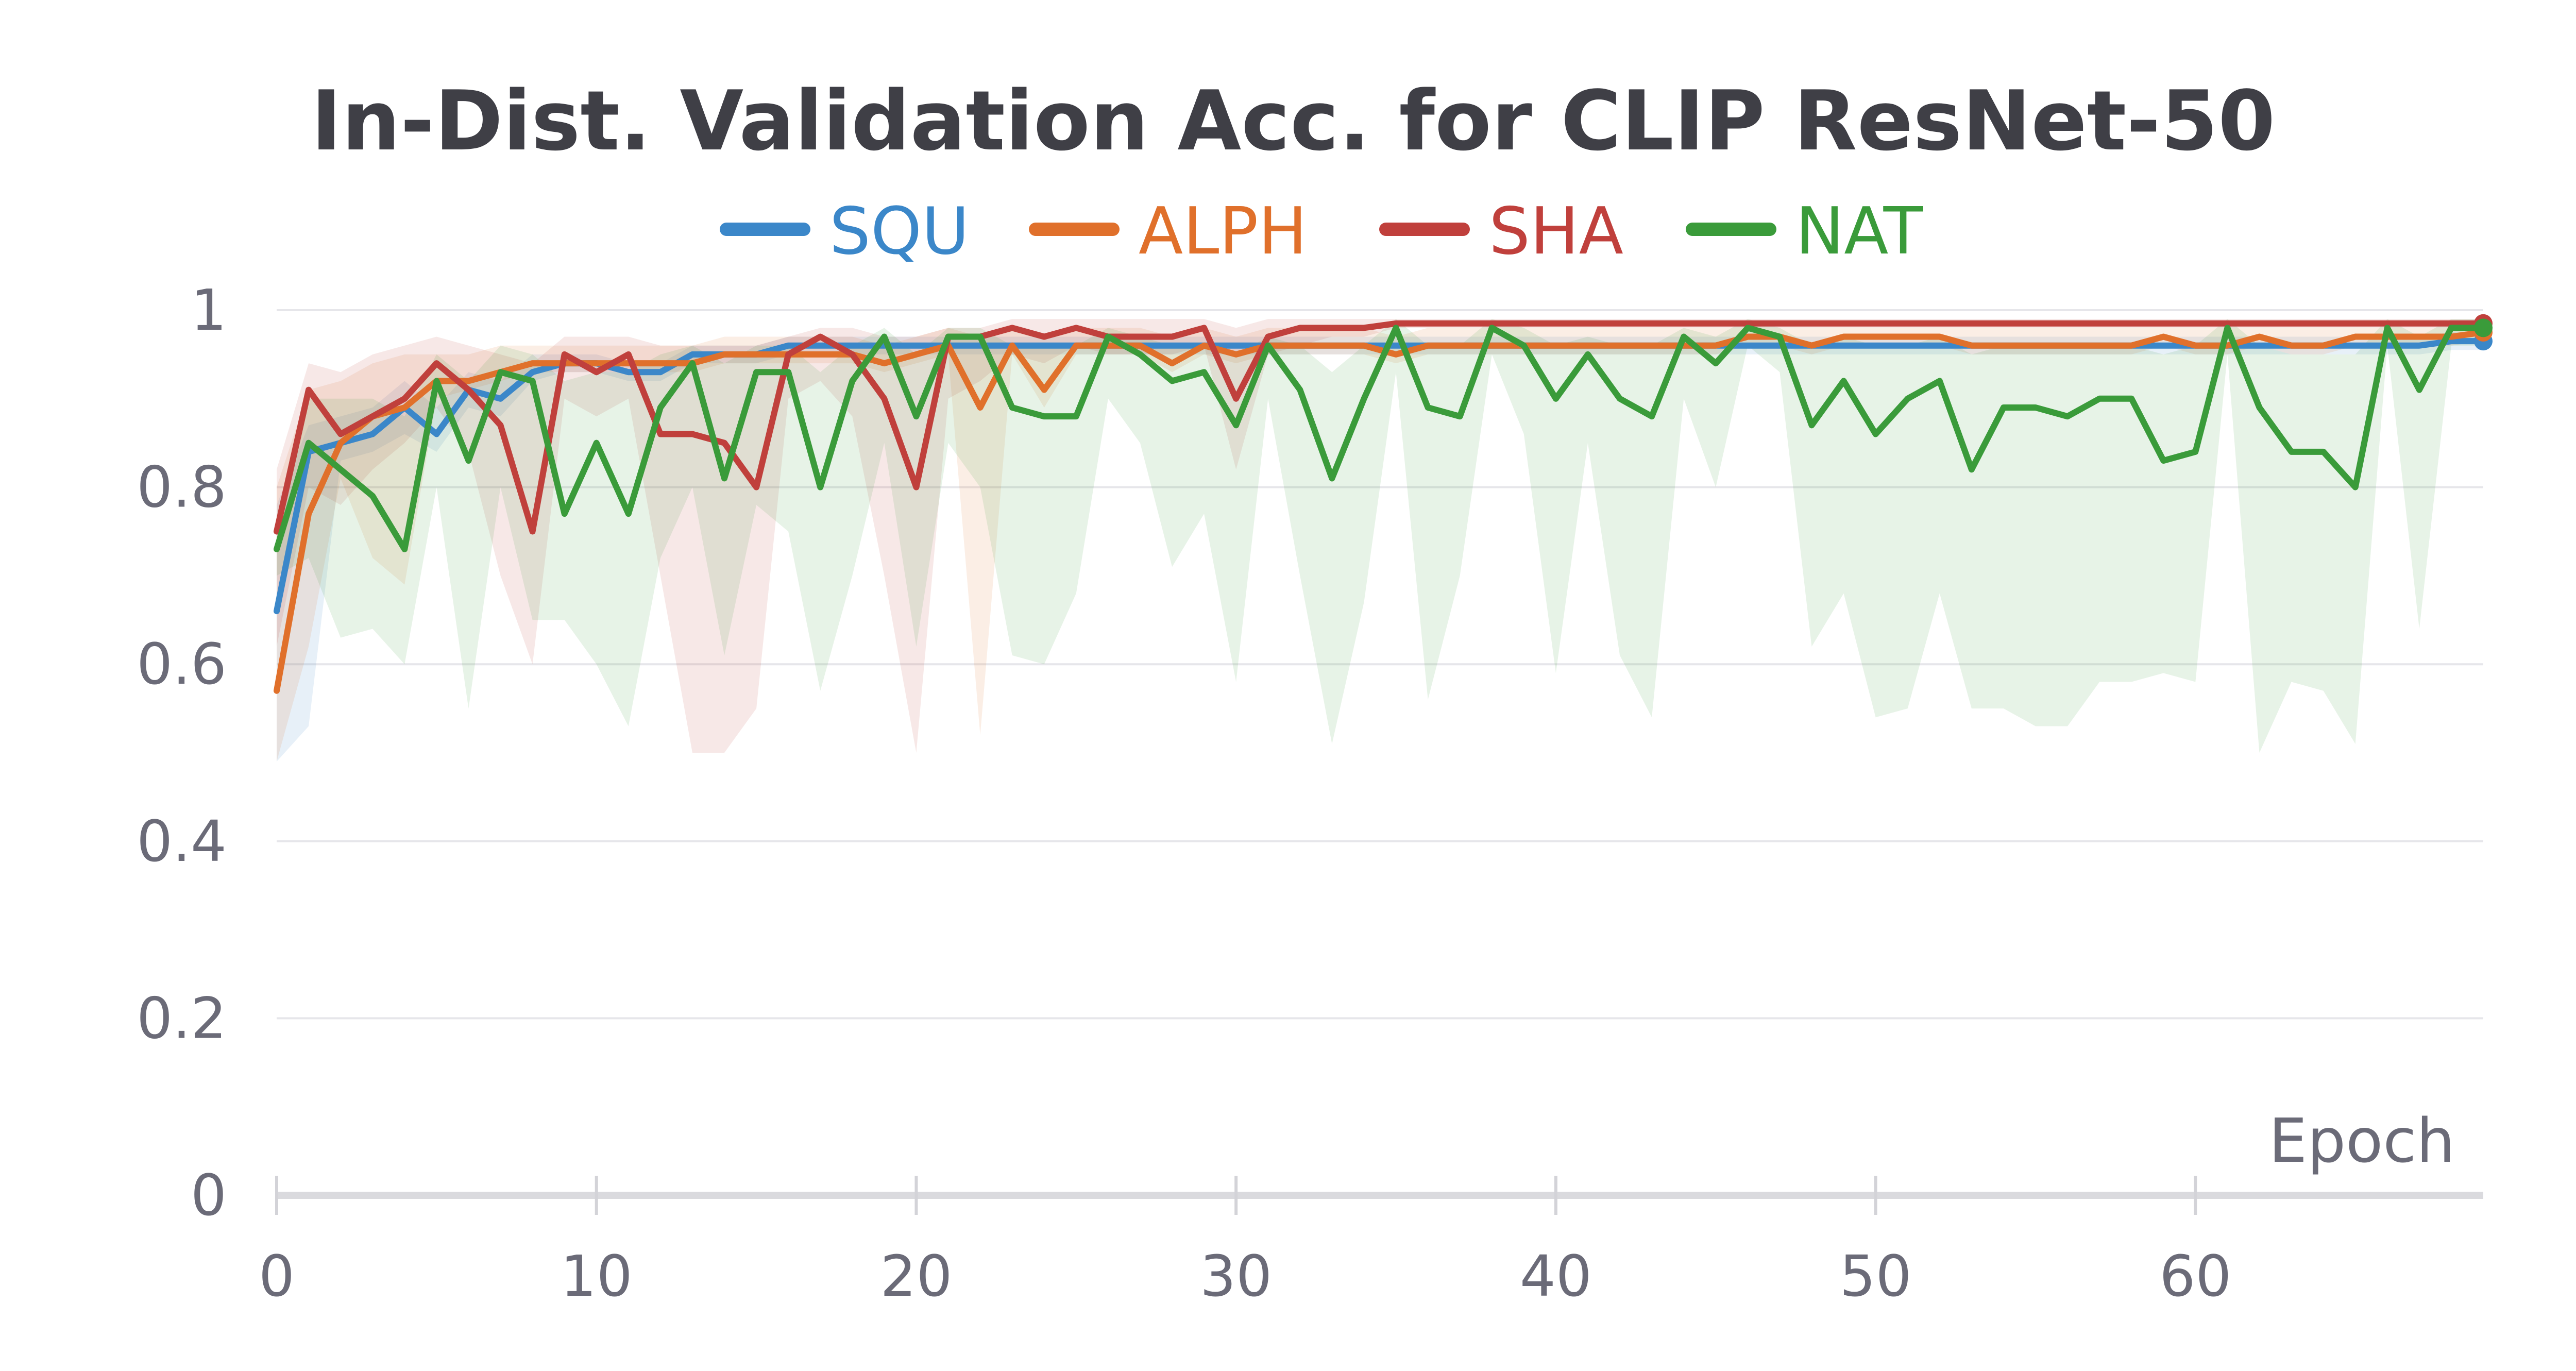 The width and height of the screenshot is (2576, 1371). What do you see at coordinates (182, 841) in the screenshot?
I see `y-tick-label: 0.4` at bounding box center [182, 841].